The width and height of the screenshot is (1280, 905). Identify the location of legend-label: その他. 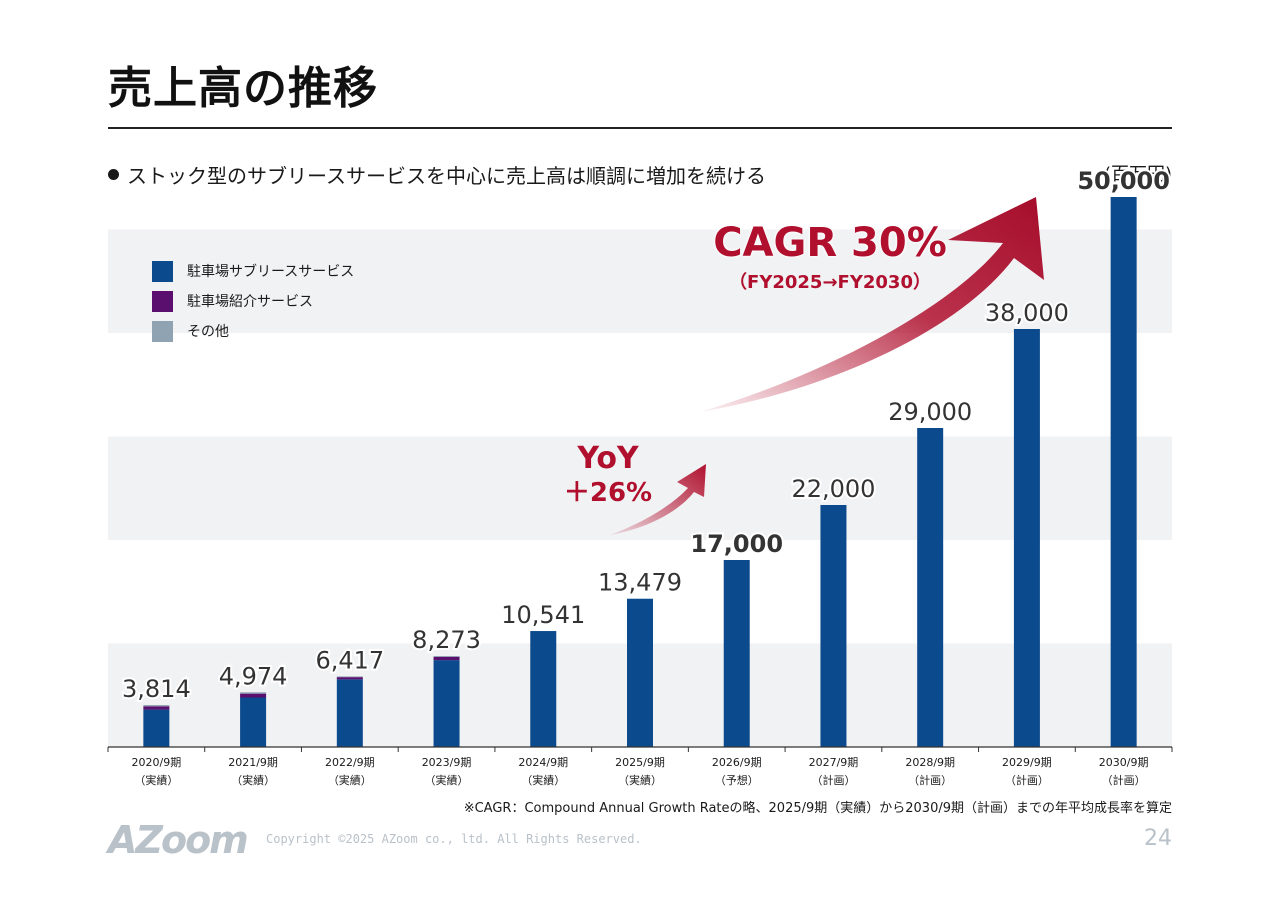
(208, 332).